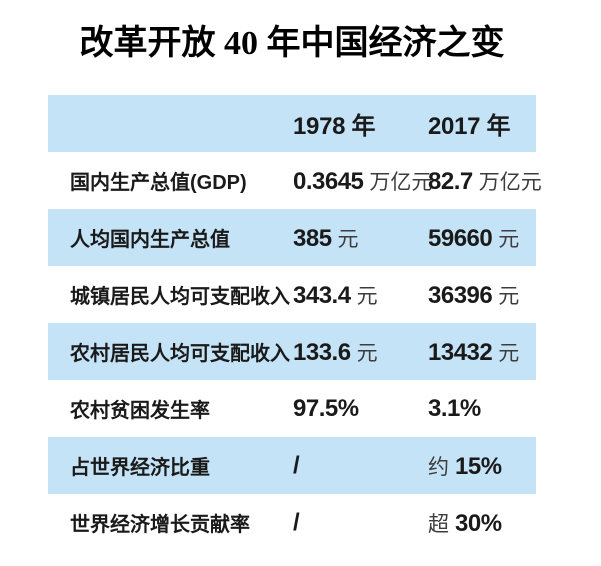 The image size is (601, 566). I want to click on value-prefix: 约, so click(438, 466).